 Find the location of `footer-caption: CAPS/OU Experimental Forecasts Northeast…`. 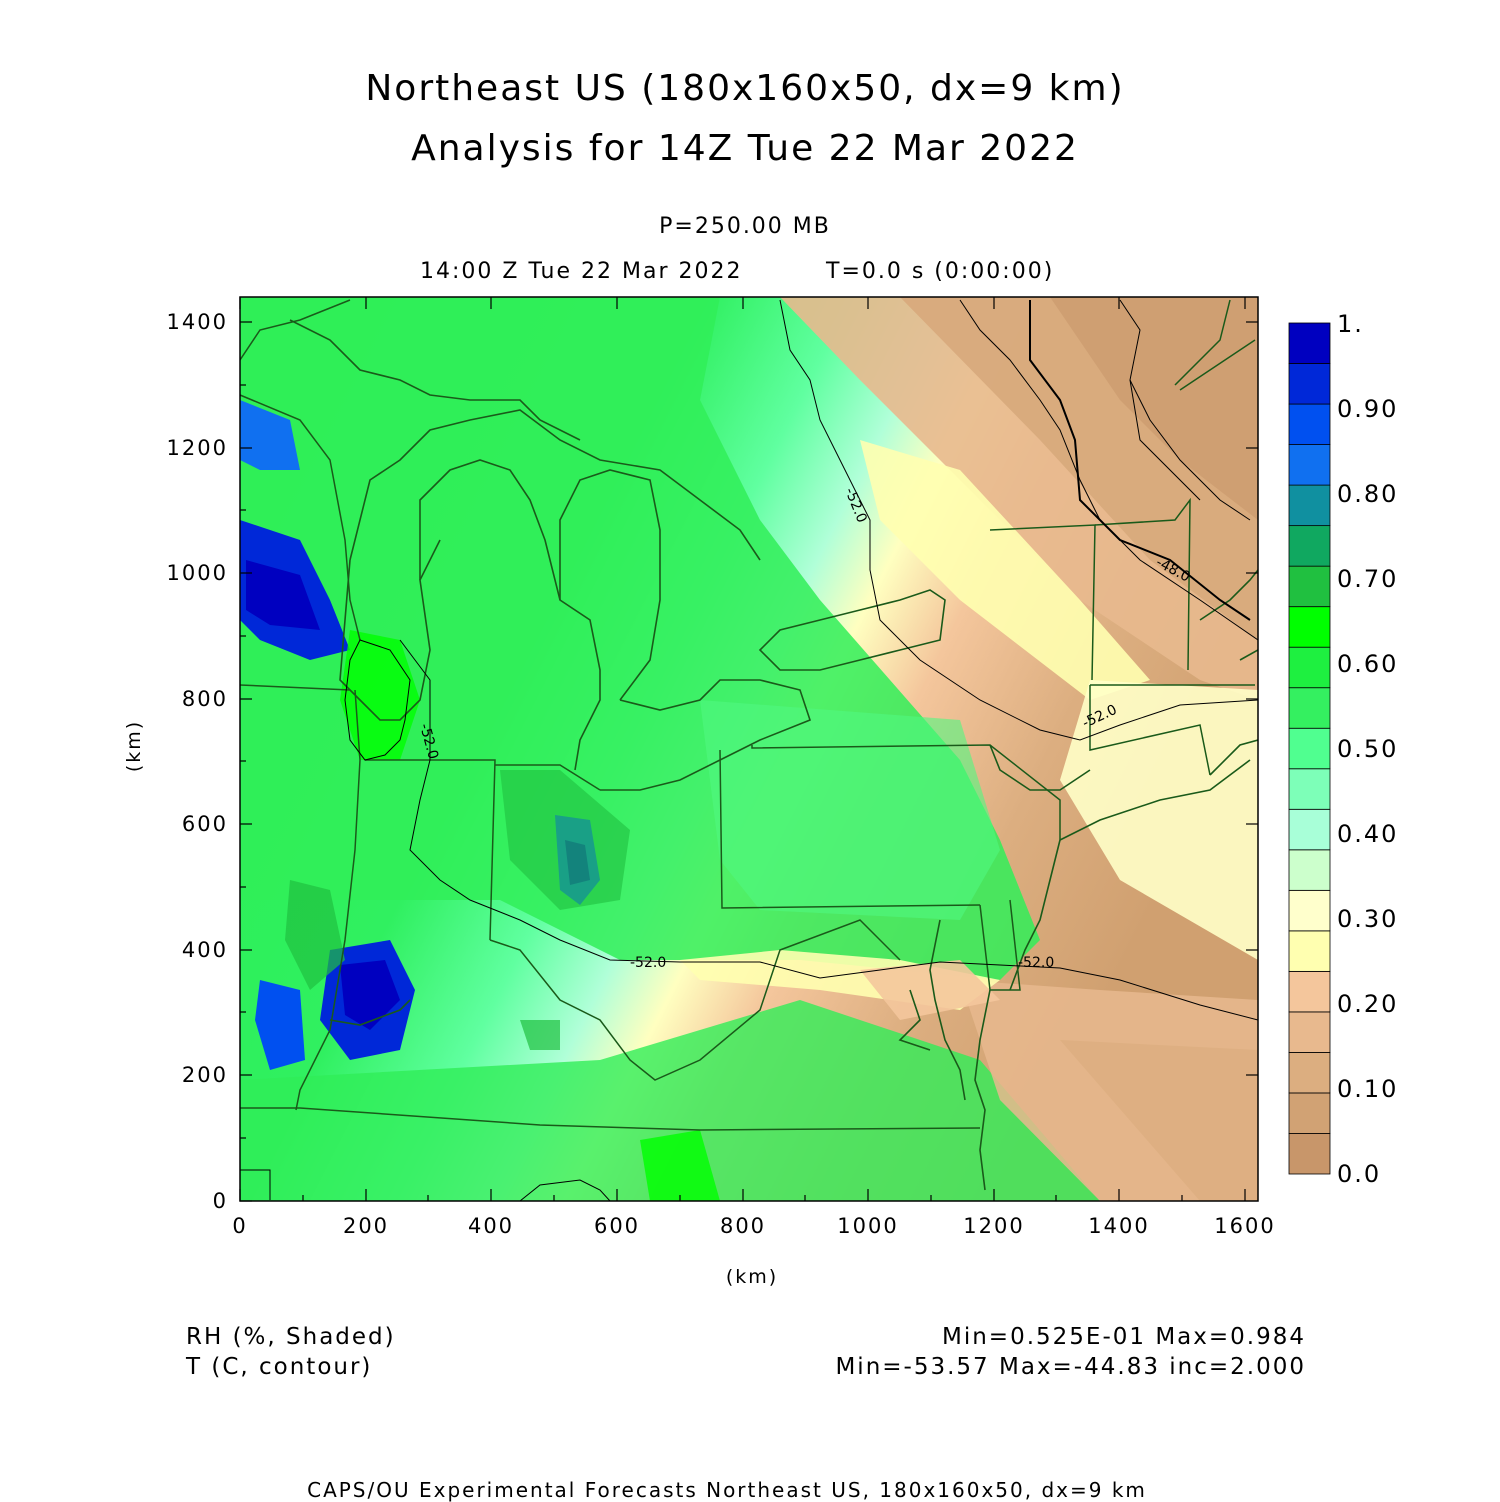

footer-caption: CAPS/OU Experimental Forecasts Northeast… is located at coordinates (727, 1490).